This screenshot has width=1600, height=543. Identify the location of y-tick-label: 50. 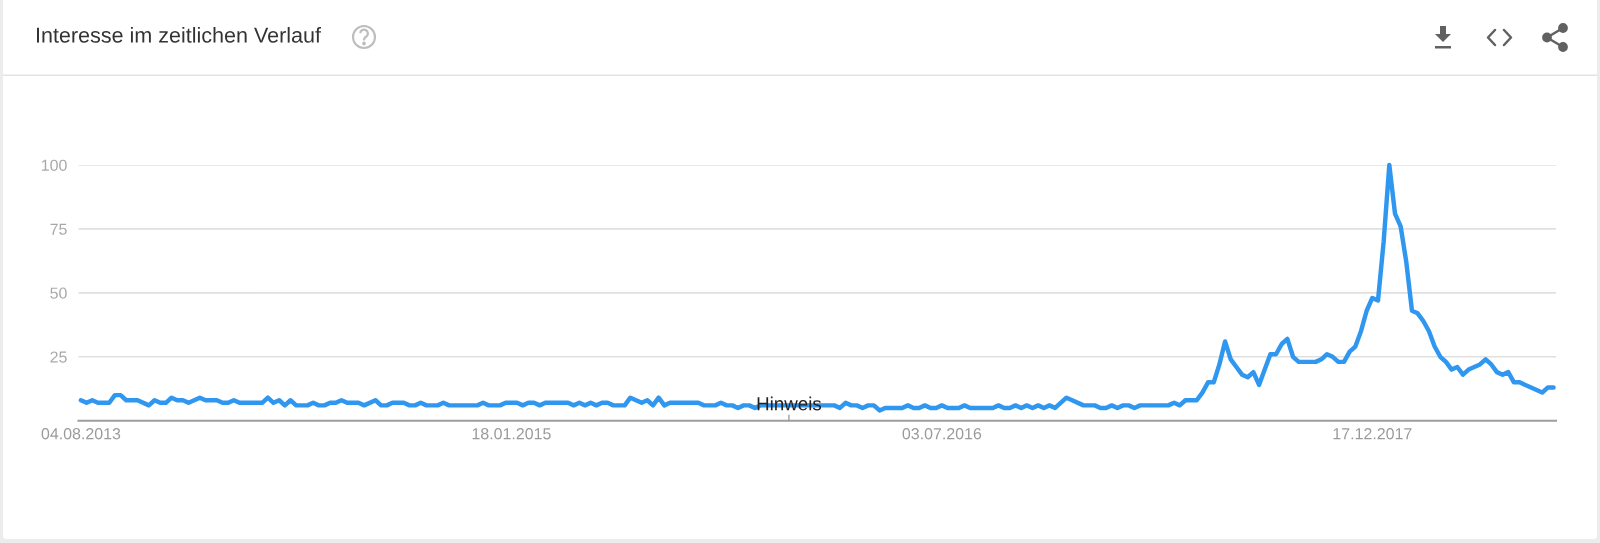
(58, 293).